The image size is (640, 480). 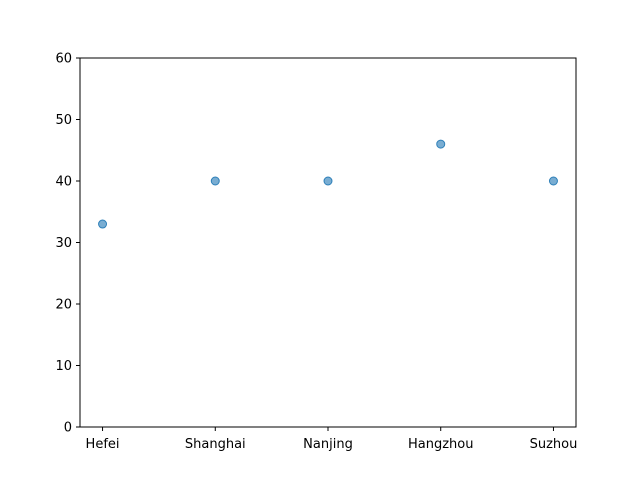 I want to click on x-tick-label: Shanghai, so click(x=215, y=444).